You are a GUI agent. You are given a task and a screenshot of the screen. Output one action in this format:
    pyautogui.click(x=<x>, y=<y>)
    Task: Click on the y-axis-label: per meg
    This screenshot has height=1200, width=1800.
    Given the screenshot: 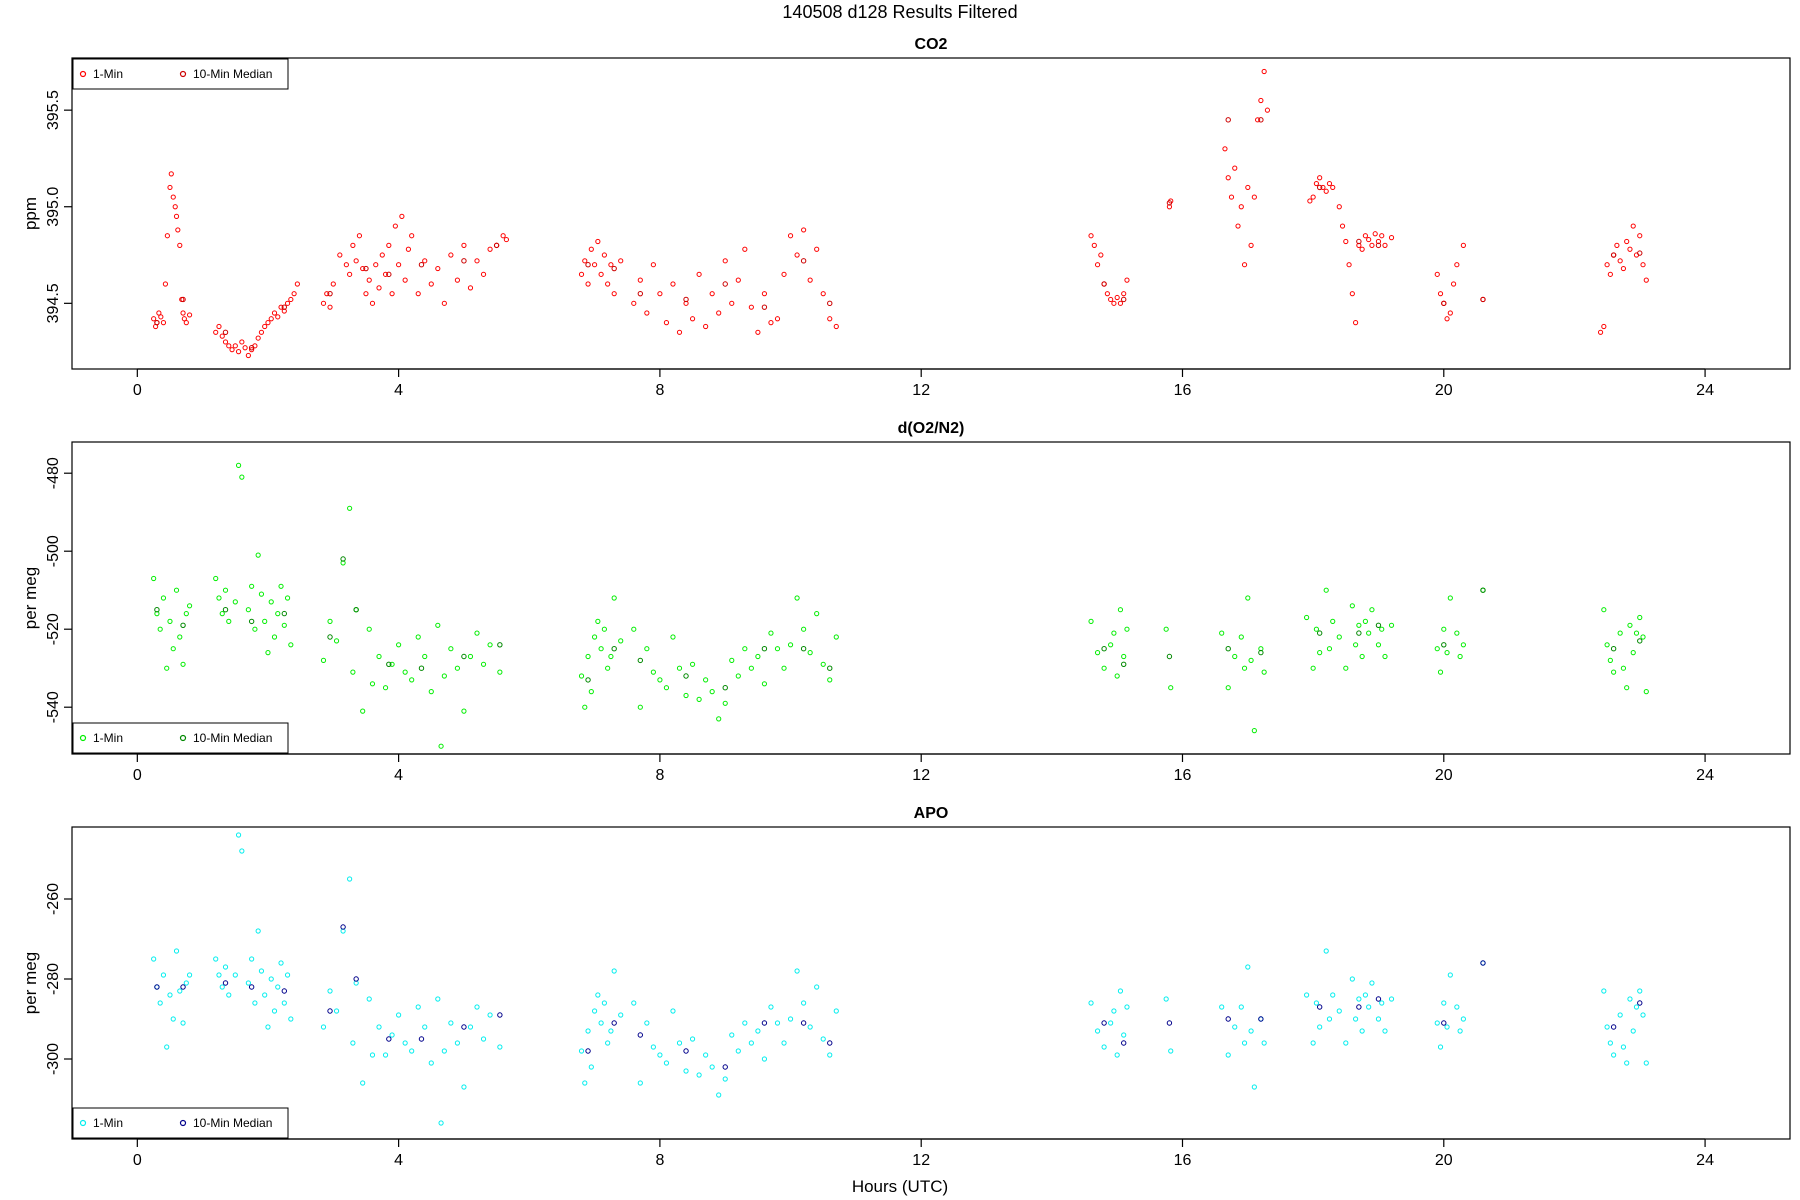 What is the action you would take?
    pyautogui.click(x=30, y=598)
    